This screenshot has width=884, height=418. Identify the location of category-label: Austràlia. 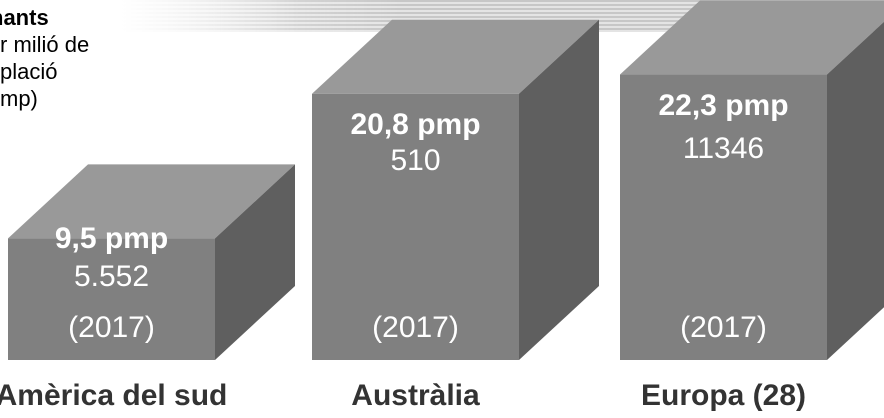
(415, 395).